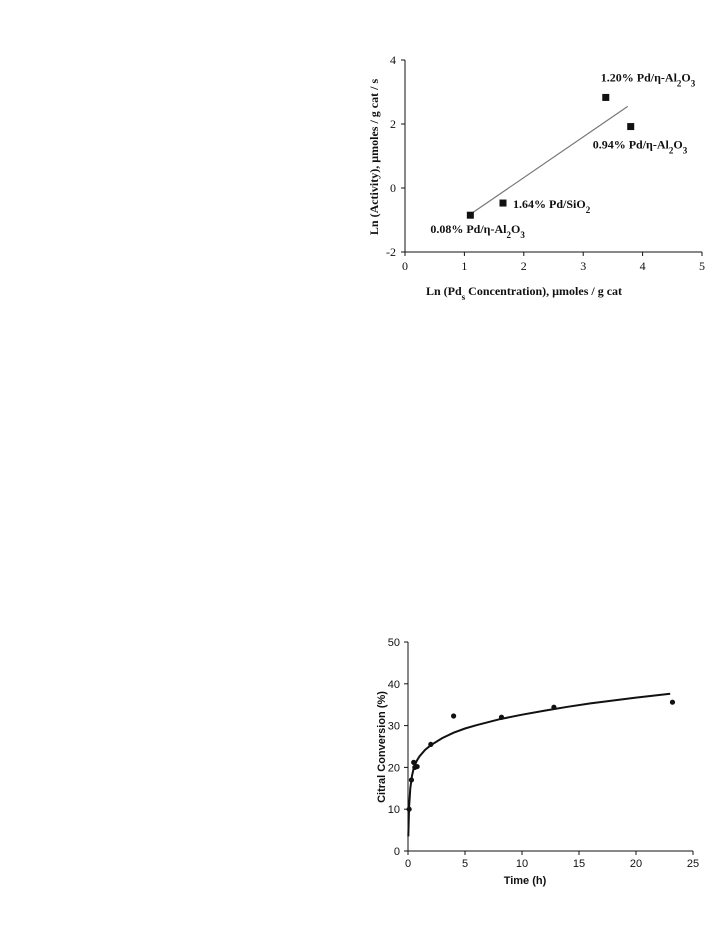 This screenshot has width=724, height=951. What do you see at coordinates (394, 810) in the screenshot?
I see `chartB-y-tick-label: 10` at bounding box center [394, 810].